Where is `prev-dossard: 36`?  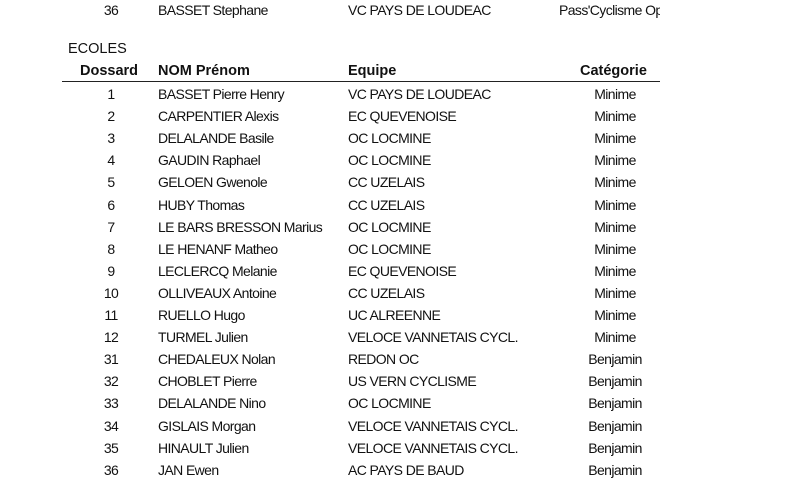
prev-dossard: 36 is located at coordinates (111, 10).